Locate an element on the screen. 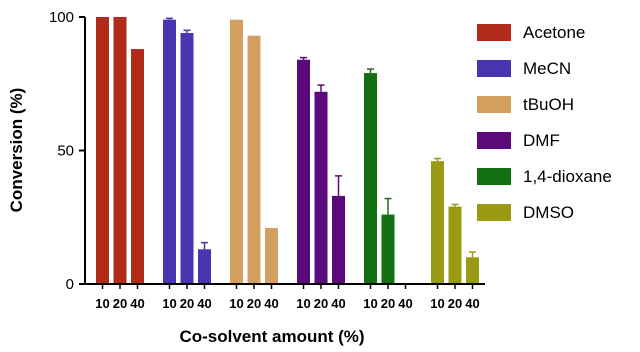 This screenshot has height=352, width=640. legend-swatch-MeCN is located at coordinates (494, 68).